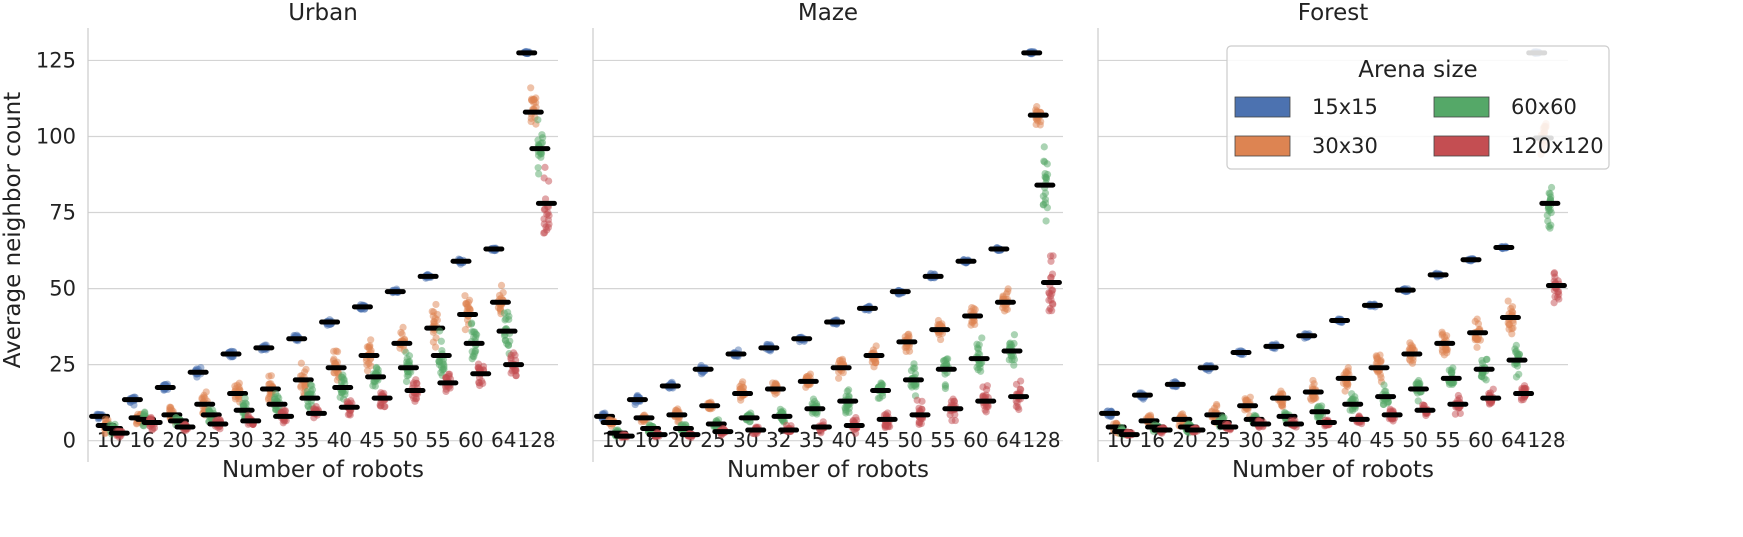 This screenshot has height=537, width=1743. What do you see at coordinates (1316, 440) in the screenshot?
I see `x-tick-label: 35` at bounding box center [1316, 440].